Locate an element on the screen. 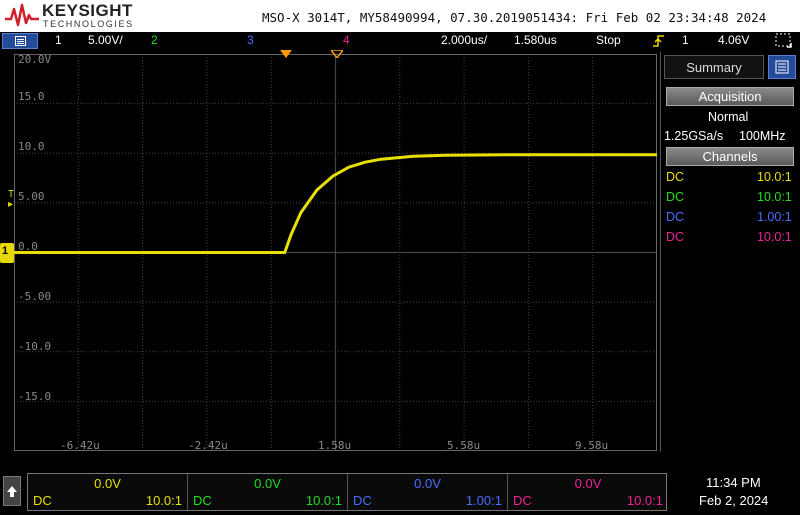 The image size is (800, 515). y-tick-label: 20.0V is located at coordinates (35, 59).